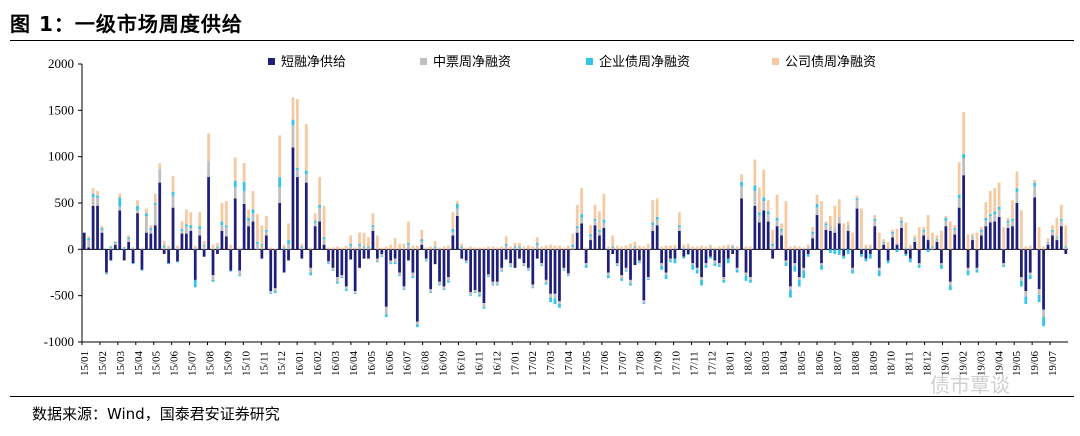  Describe the element at coordinates (572, 62) in the screenshot. I see `chart-legend: 短融净供给 中票周净融资 企业债周净融资 公司债周净融资` at that location.